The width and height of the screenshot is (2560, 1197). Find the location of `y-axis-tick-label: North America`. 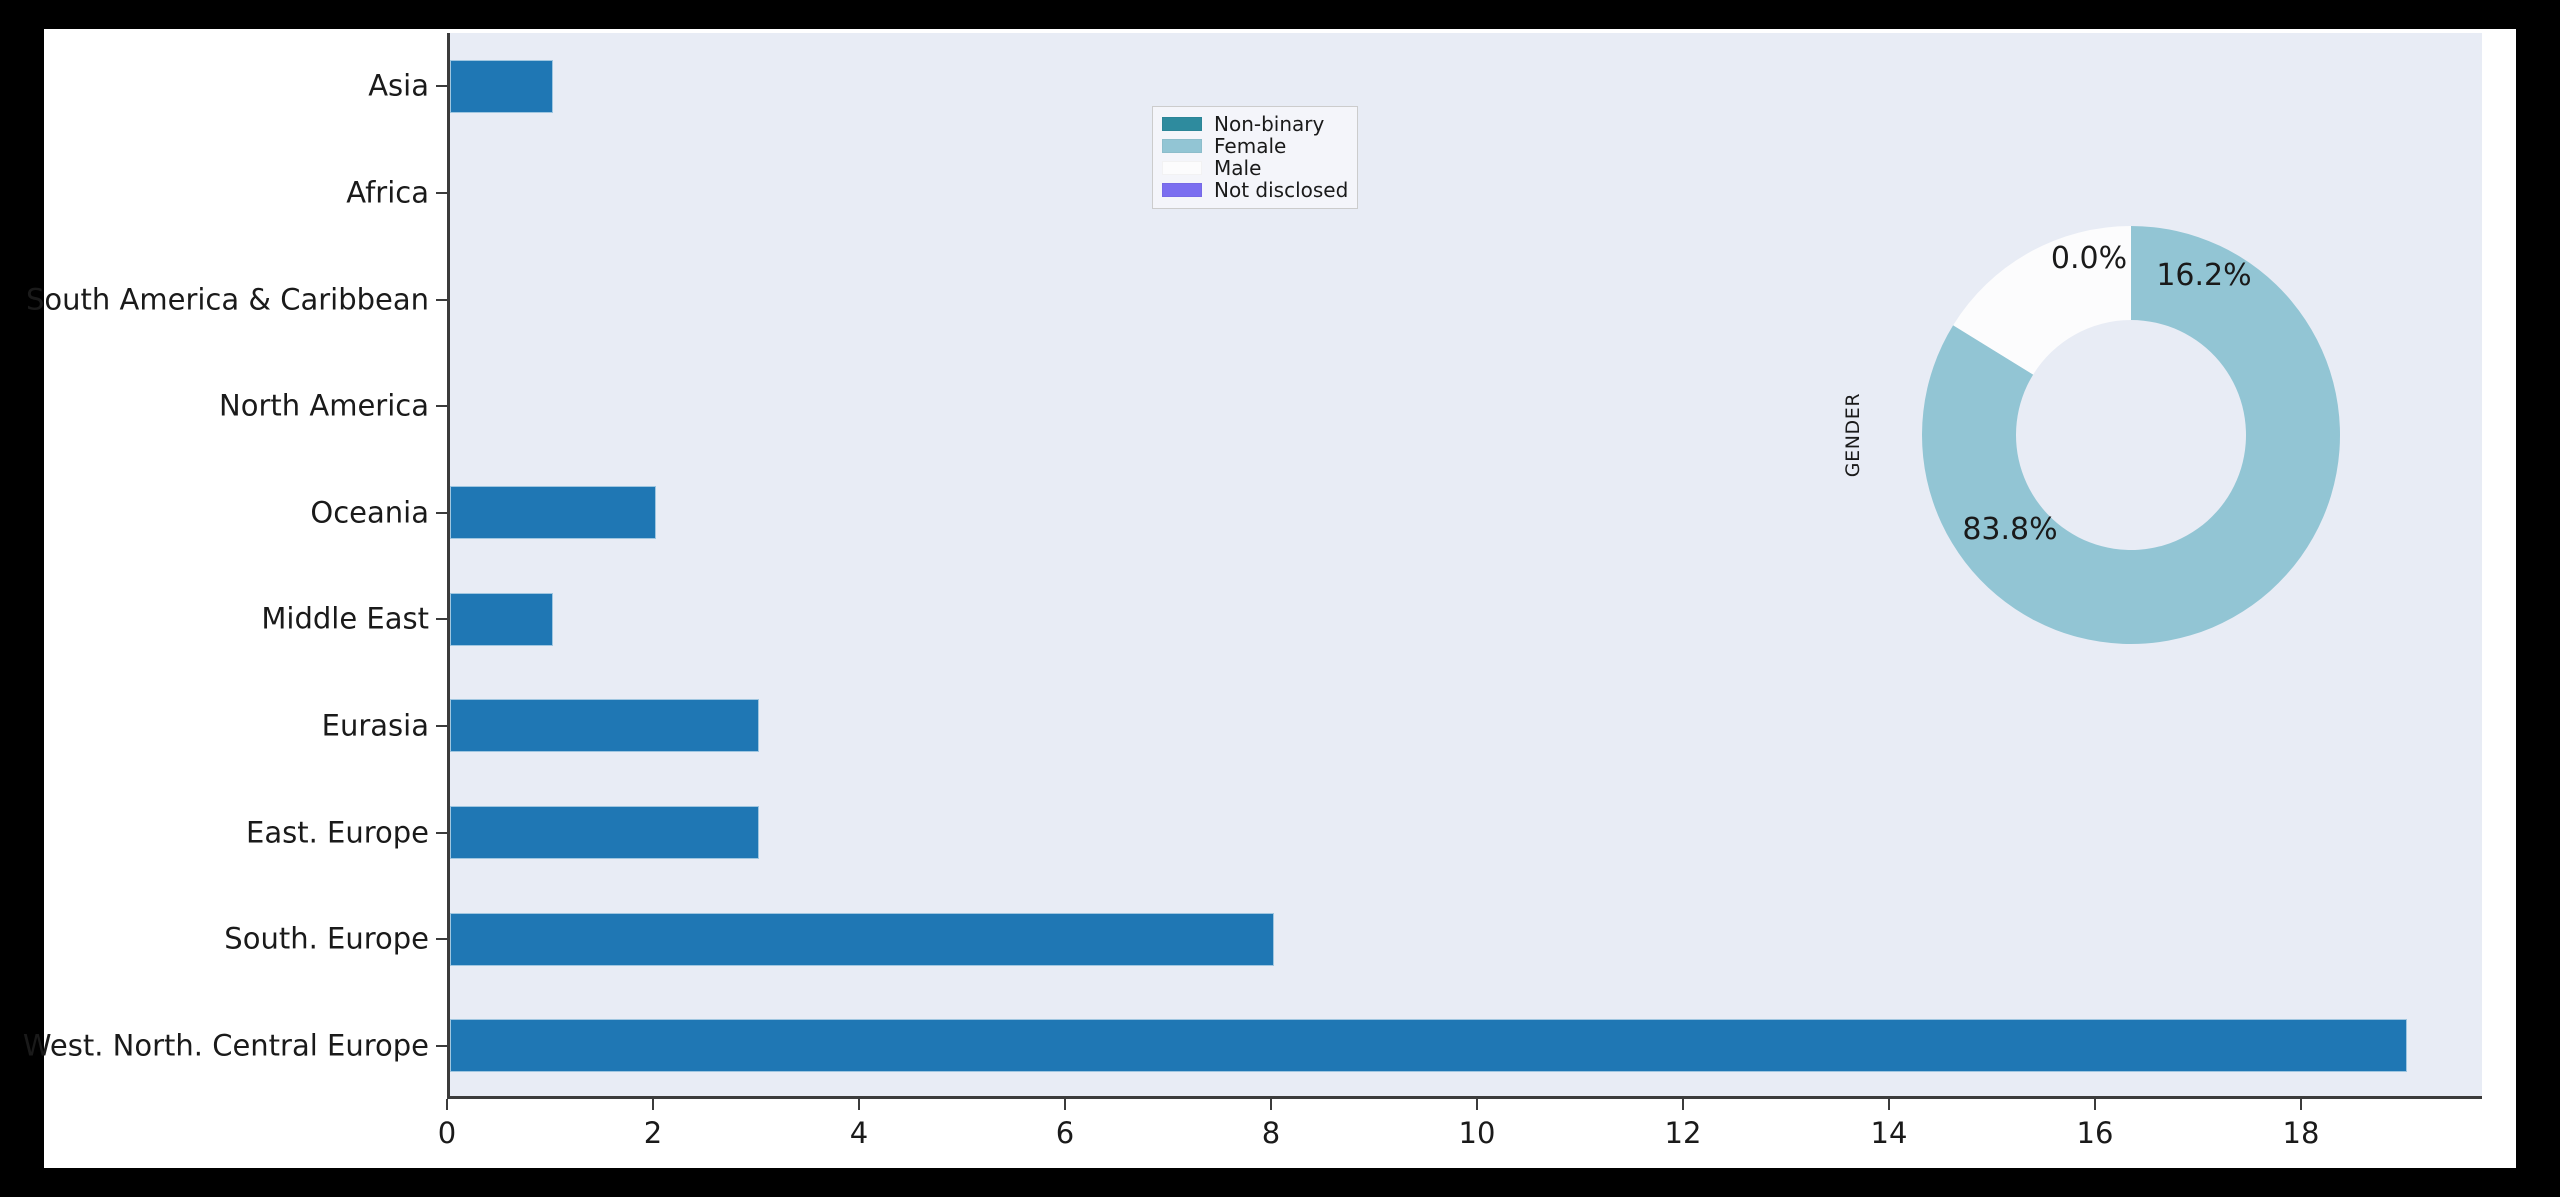

y-axis-tick-label: North America is located at coordinates (324, 405).